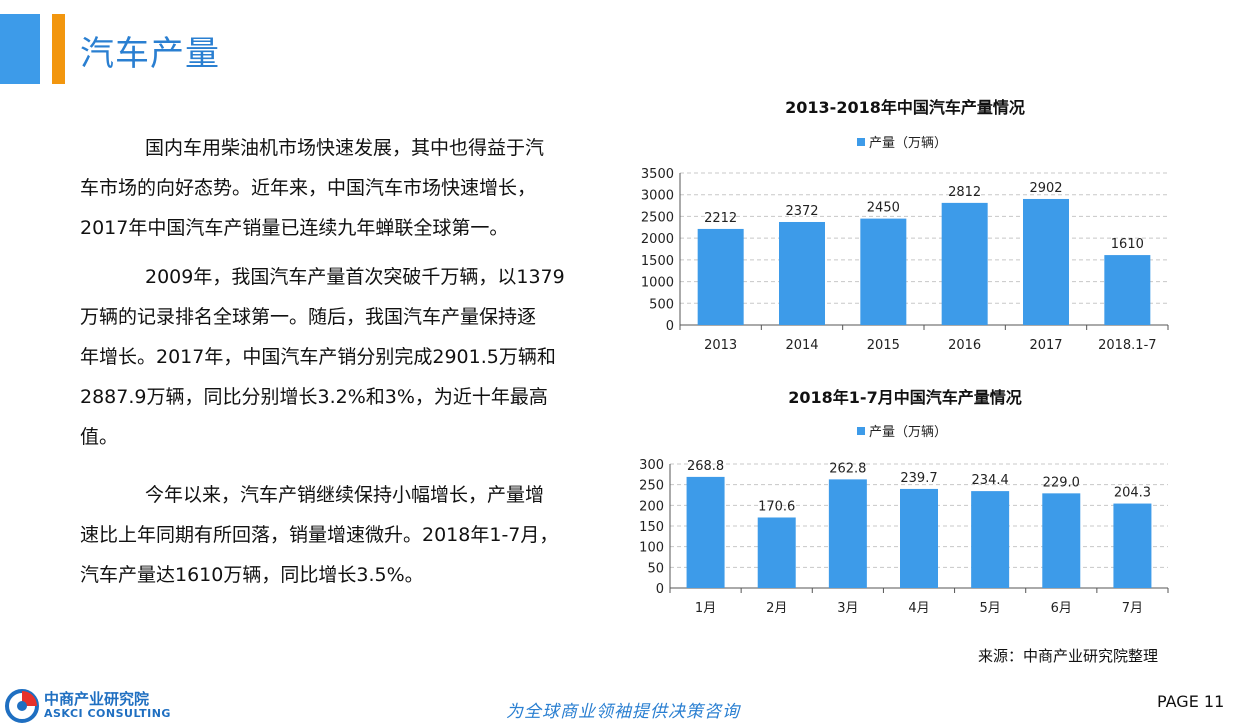  What do you see at coordinates (1132, 493) in the screenshot?
I see `data-label: 204.3` at bounding box center [1132, 493].